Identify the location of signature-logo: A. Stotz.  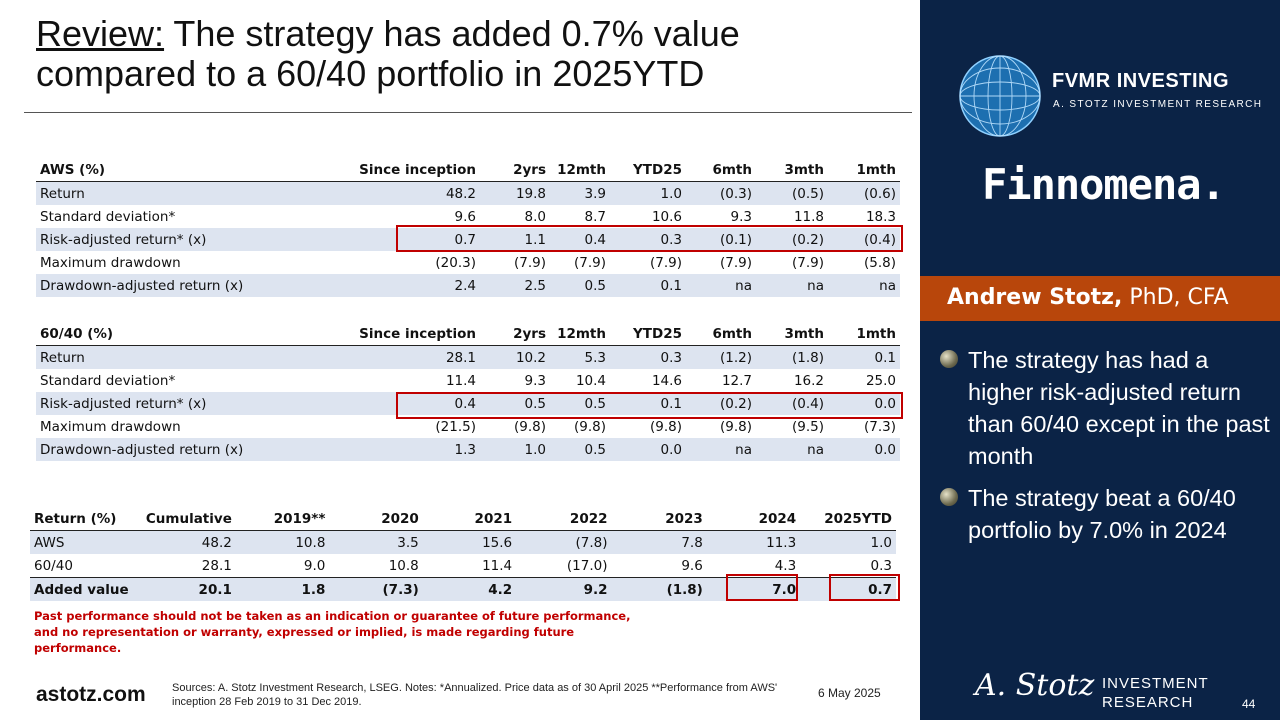
(1034, 685).